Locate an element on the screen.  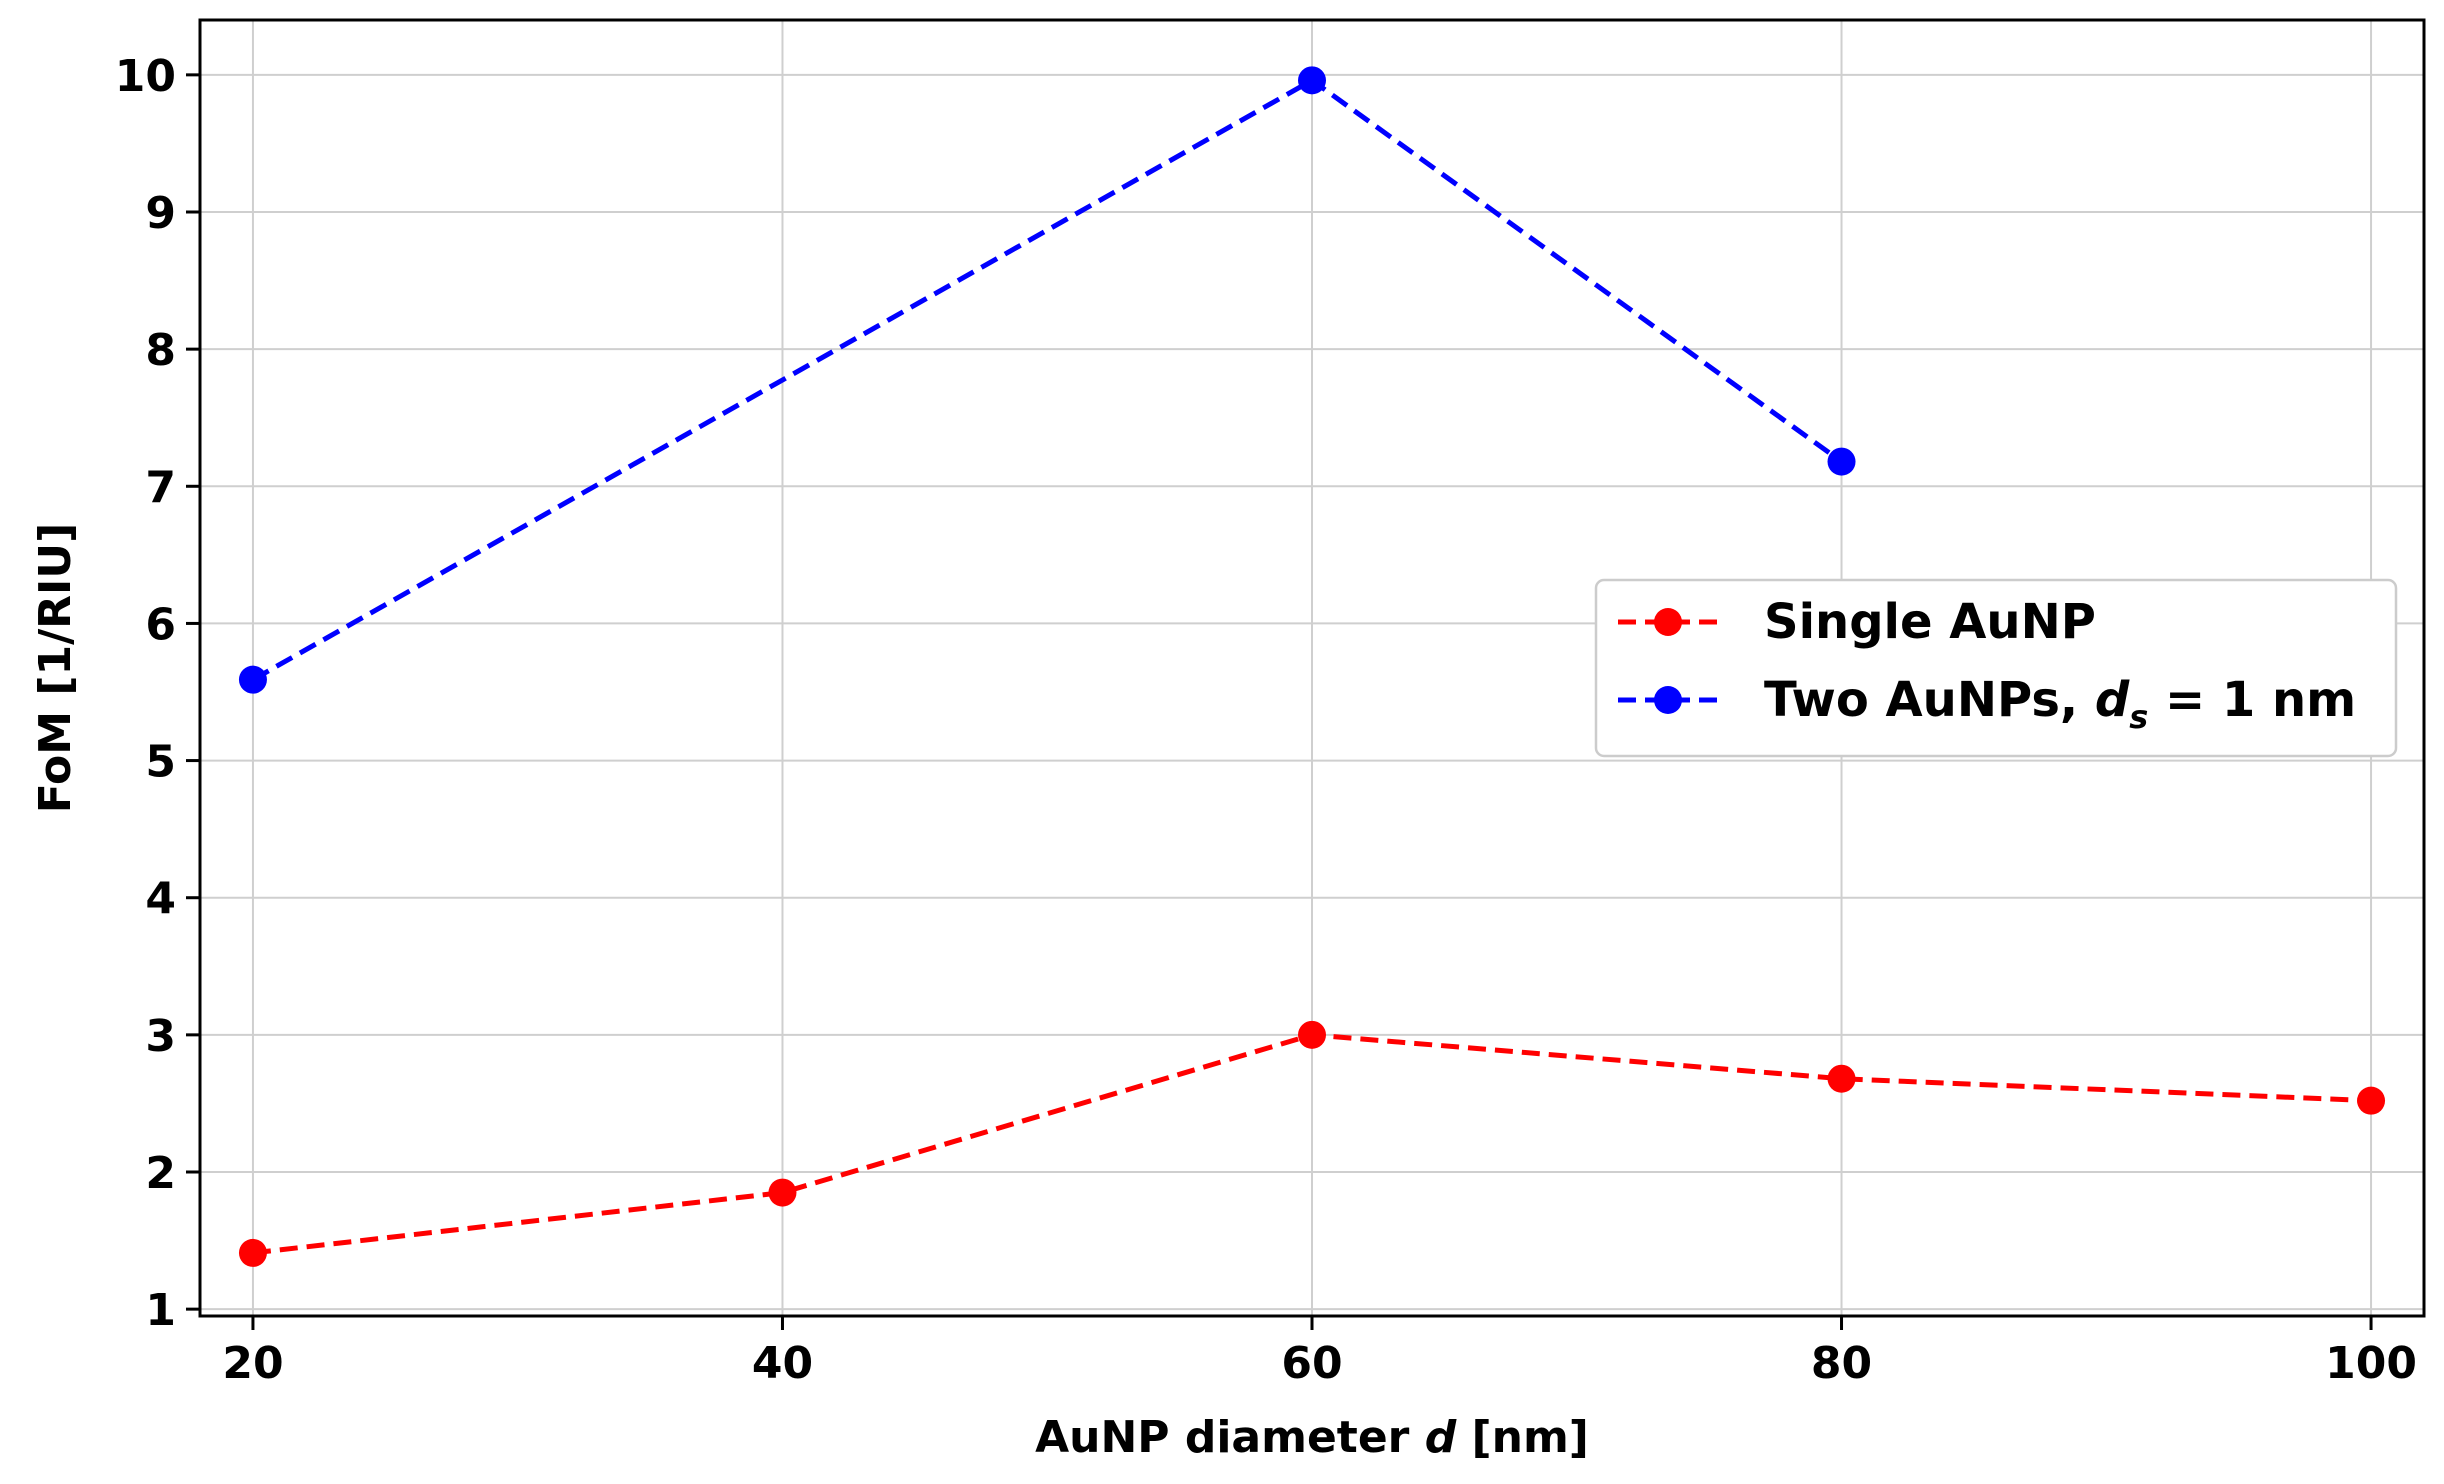
legend-label-two-var: d is located at coordinates (2112, 700).